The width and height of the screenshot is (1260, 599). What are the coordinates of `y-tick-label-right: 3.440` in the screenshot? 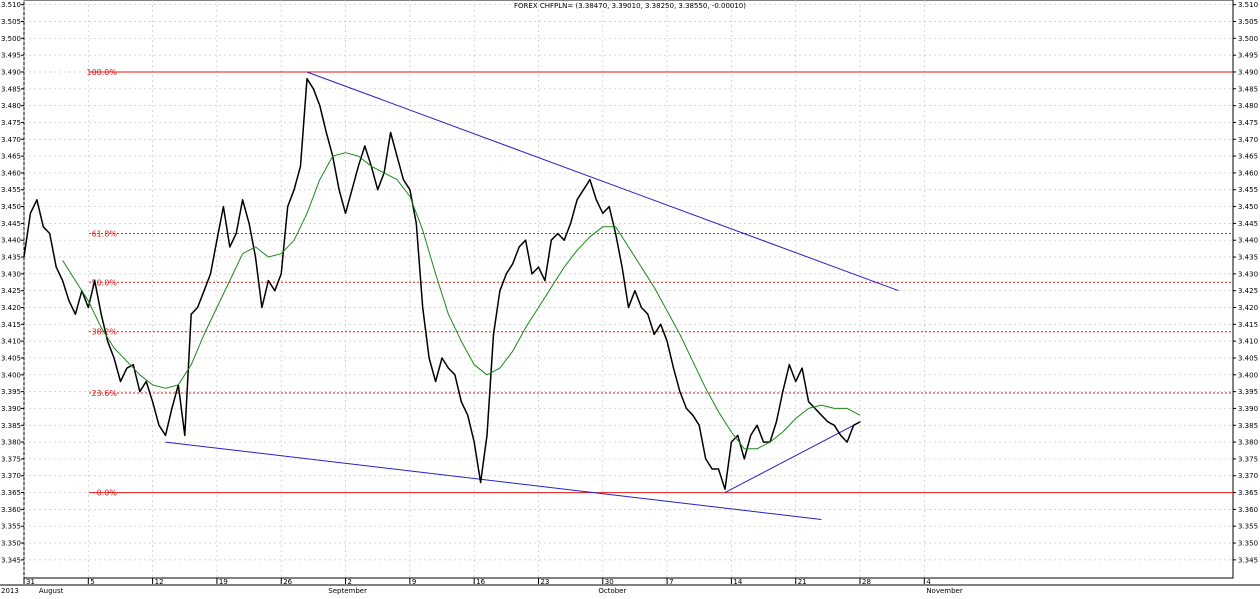 It's located at (1248, 241).